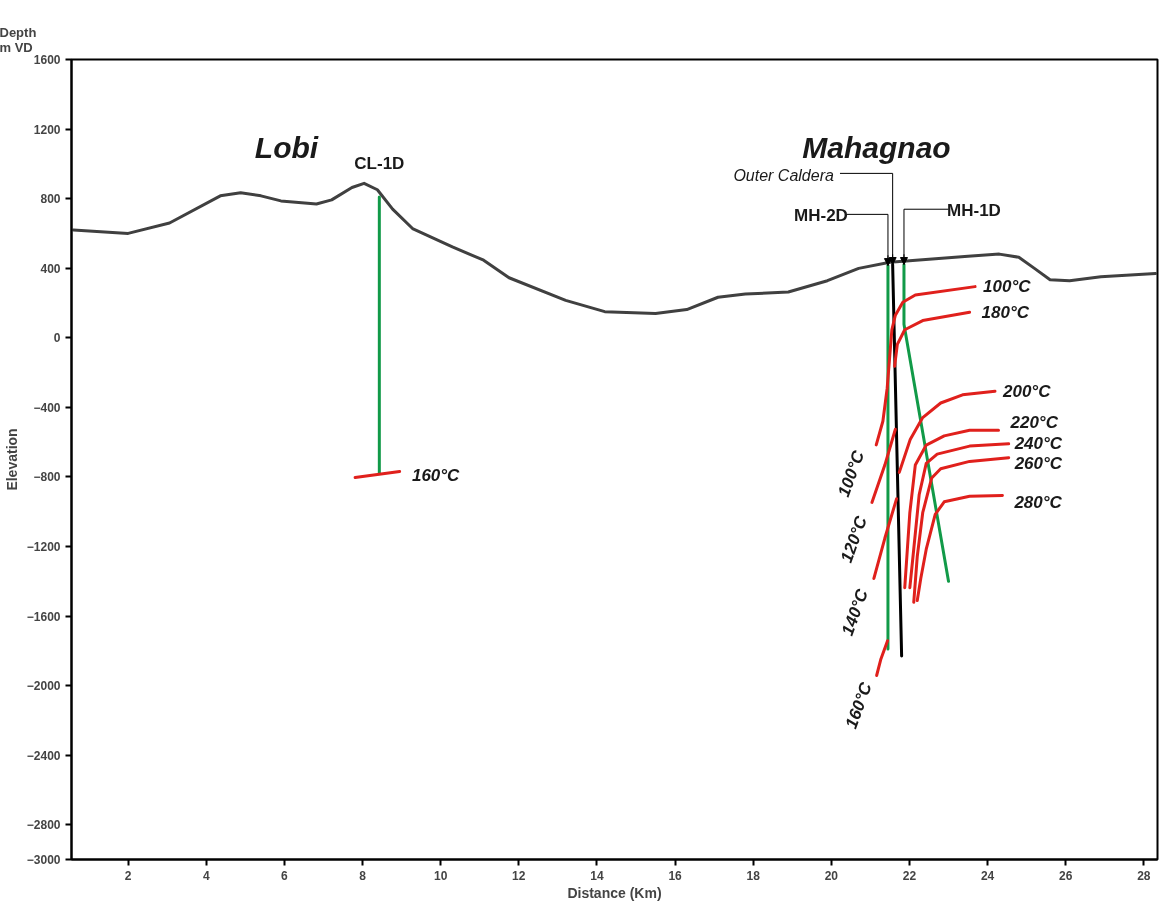 Image resolution: width=1163 pixels, height=903 pixels. Describe the element at coordinates (854, 539) in the screenshot. I see `annotation: 120°C` at that location.